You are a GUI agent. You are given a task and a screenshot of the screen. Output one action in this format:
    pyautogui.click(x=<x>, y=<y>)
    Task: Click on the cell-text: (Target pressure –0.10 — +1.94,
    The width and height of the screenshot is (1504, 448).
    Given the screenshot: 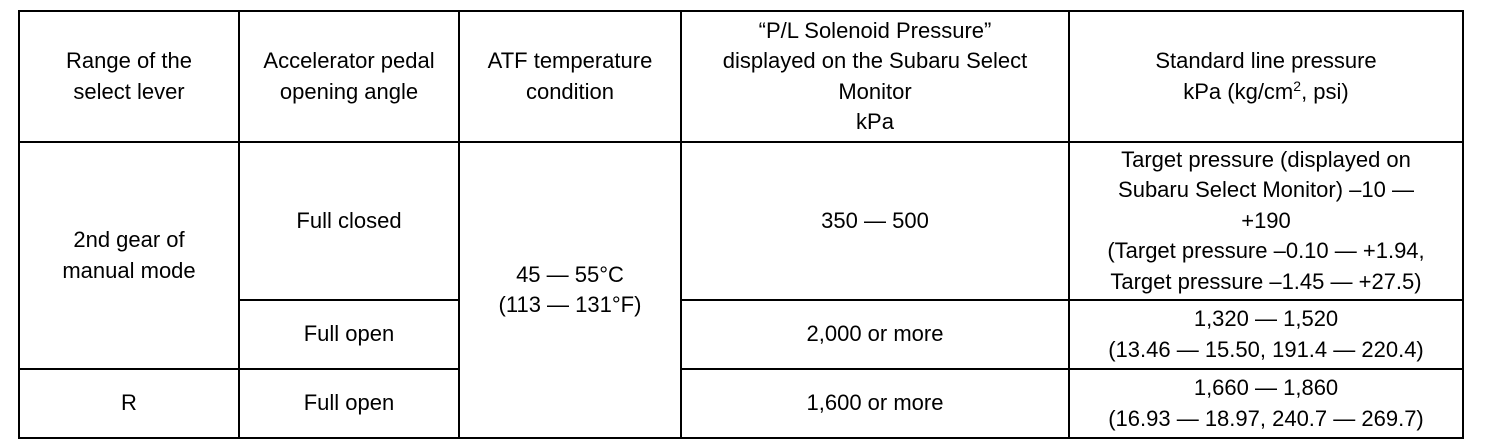 What is the action you would take?
    pyautogui.click(x=1266, y=251)
    